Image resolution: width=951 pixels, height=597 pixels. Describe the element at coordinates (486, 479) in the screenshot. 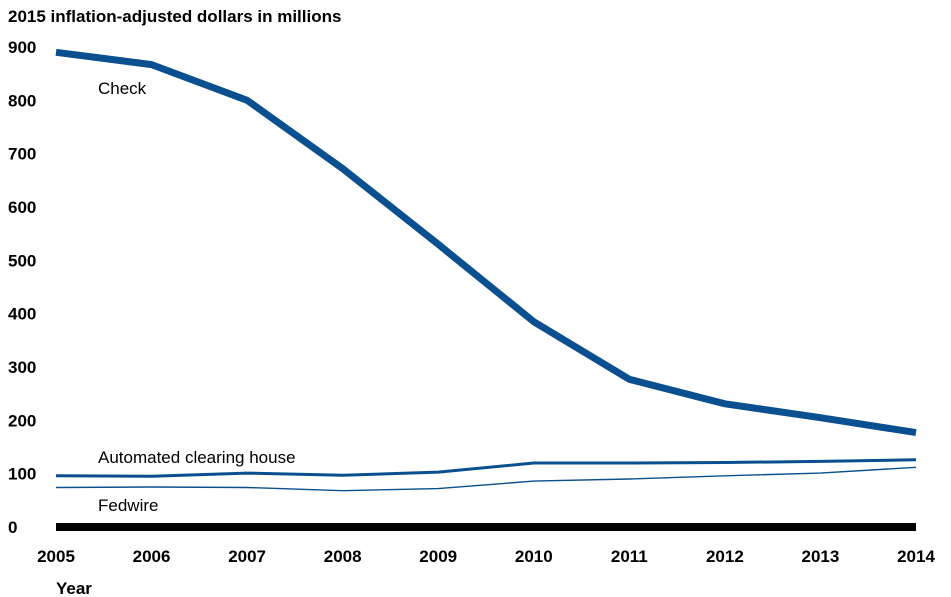

I see `series-line-fedwire` at that location.